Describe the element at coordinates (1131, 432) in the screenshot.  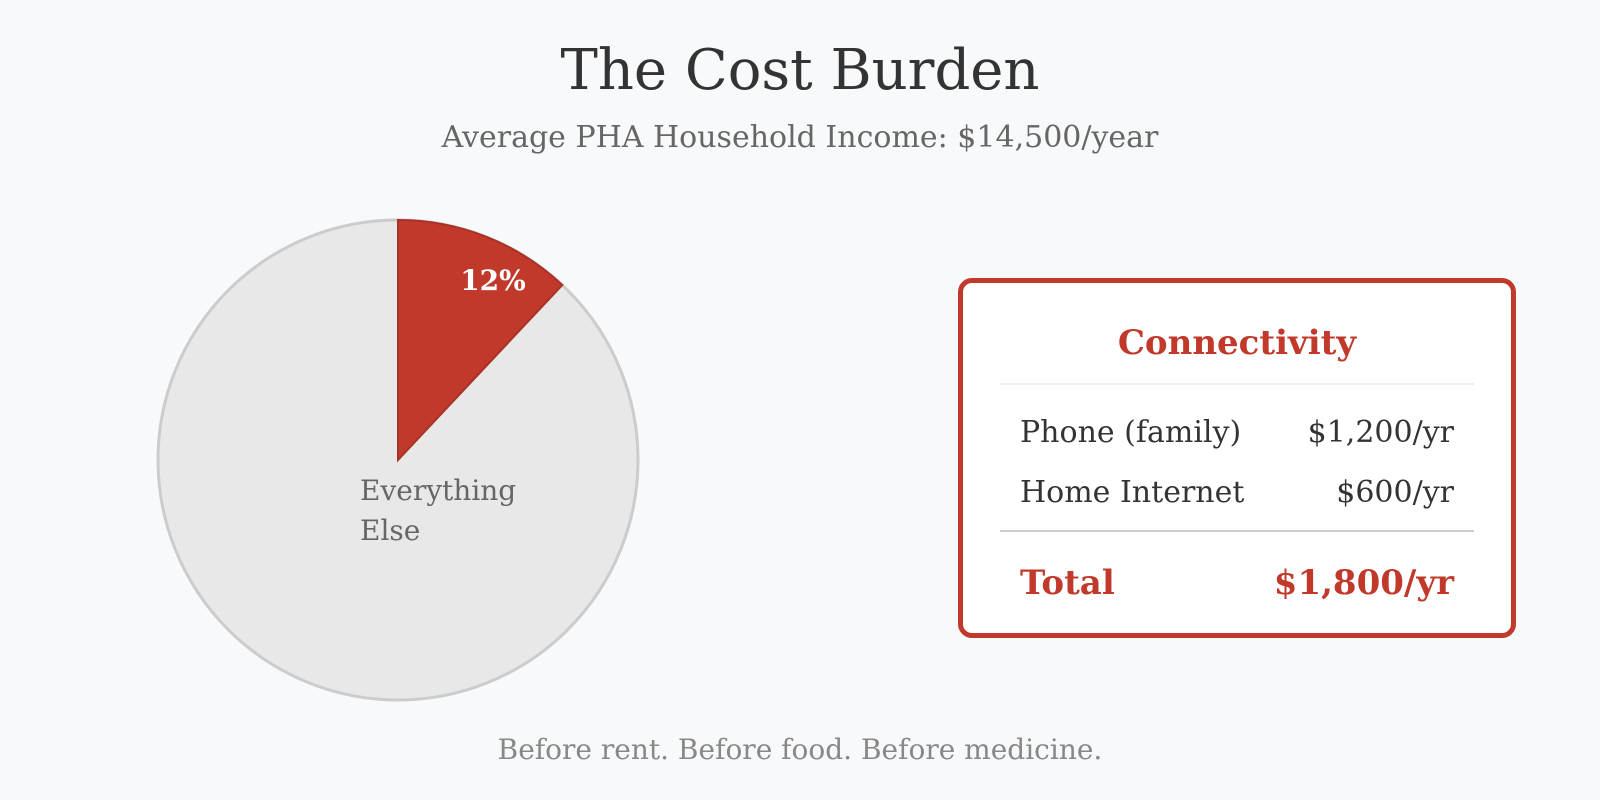
I see `cost-row-label: Phone (family)` at that location.